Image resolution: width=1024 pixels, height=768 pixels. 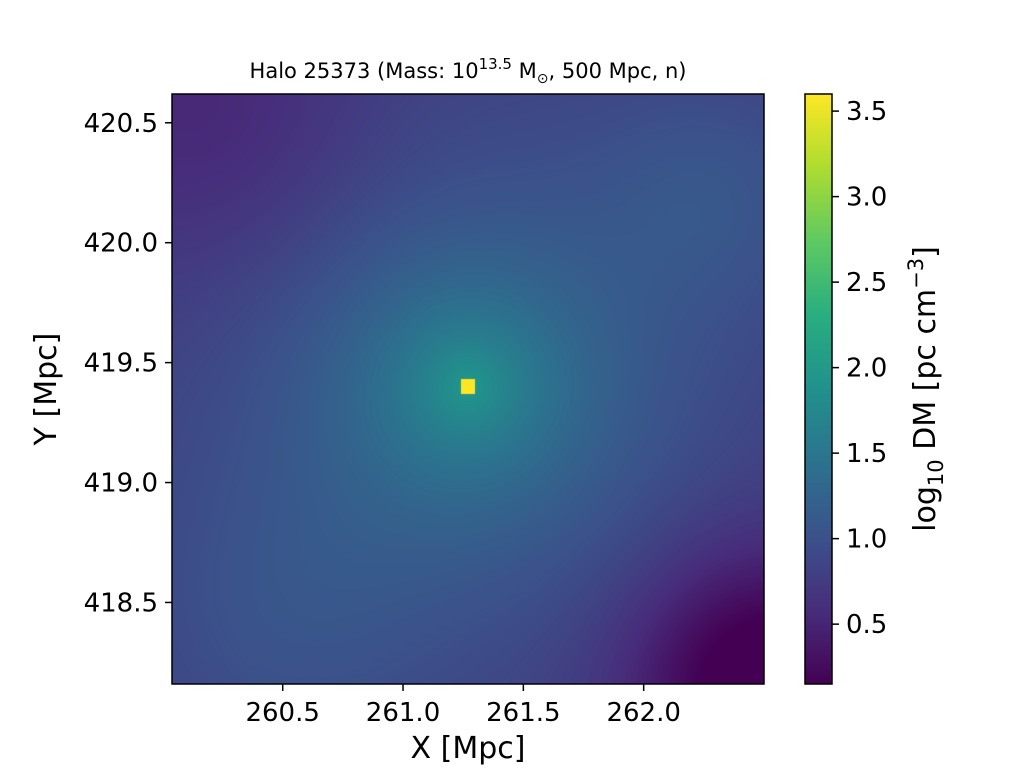 I want to click on y-axis-label: Y [Mpc], so click(x=46, y=390).